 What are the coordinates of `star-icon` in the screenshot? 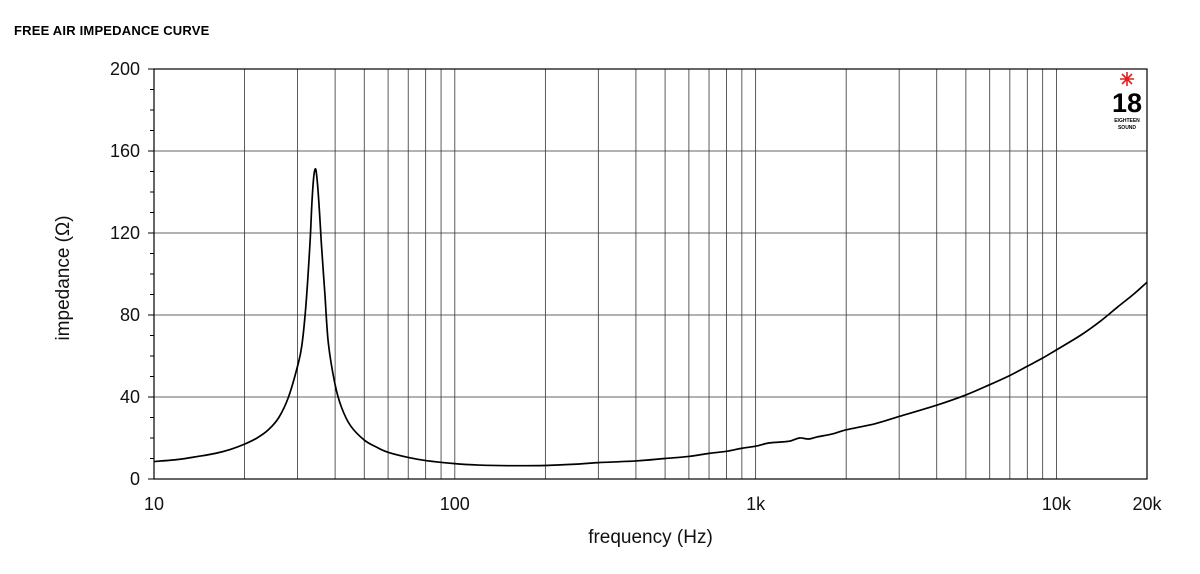 It's located at (1127, 79).